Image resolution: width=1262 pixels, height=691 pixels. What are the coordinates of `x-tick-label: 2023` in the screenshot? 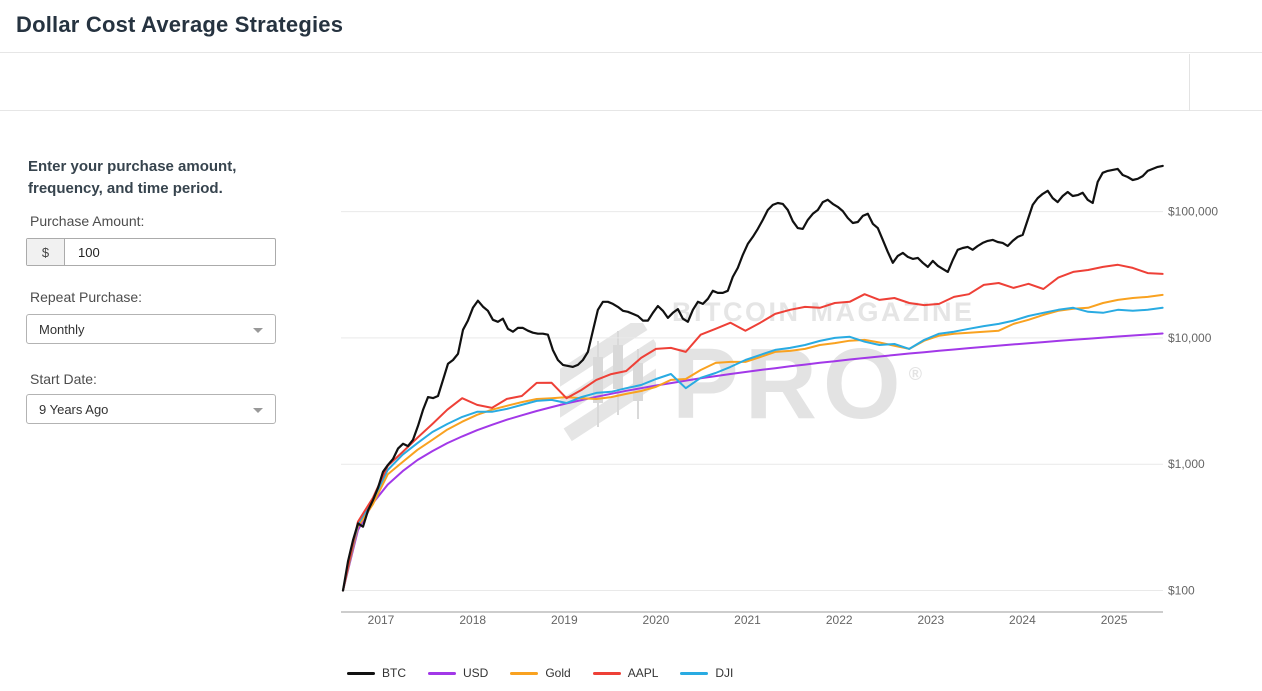 It's located at (930, 620).